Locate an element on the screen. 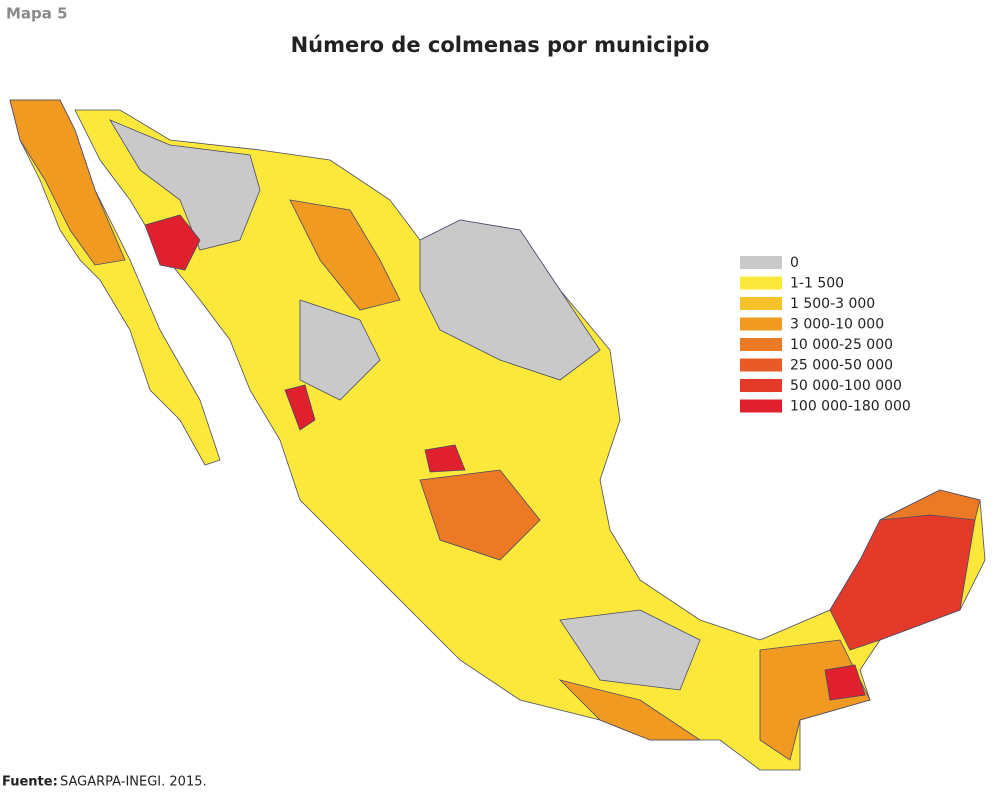  legend-label: 1-1 500 is located at coordinates (817, 284).